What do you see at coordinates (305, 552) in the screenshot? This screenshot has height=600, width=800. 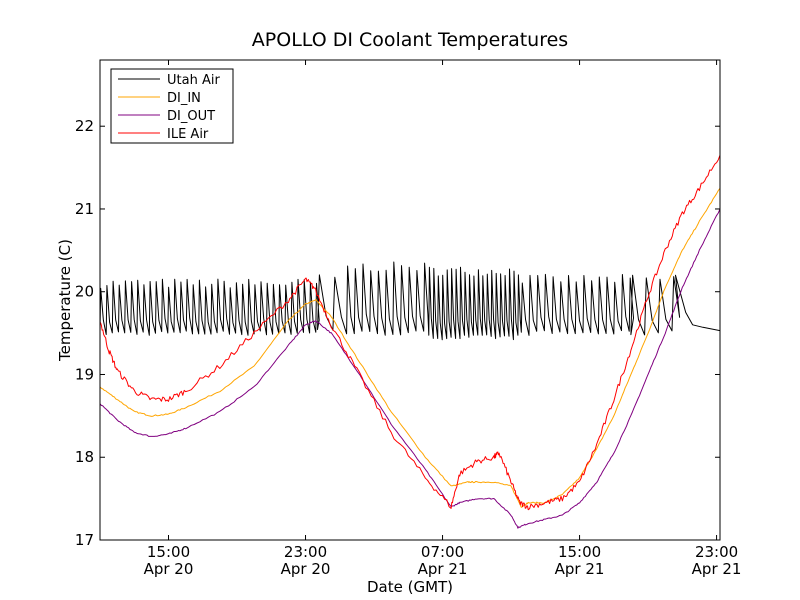 I see `x-tick-time-1: 23:00` at bounding box center [305, 552].